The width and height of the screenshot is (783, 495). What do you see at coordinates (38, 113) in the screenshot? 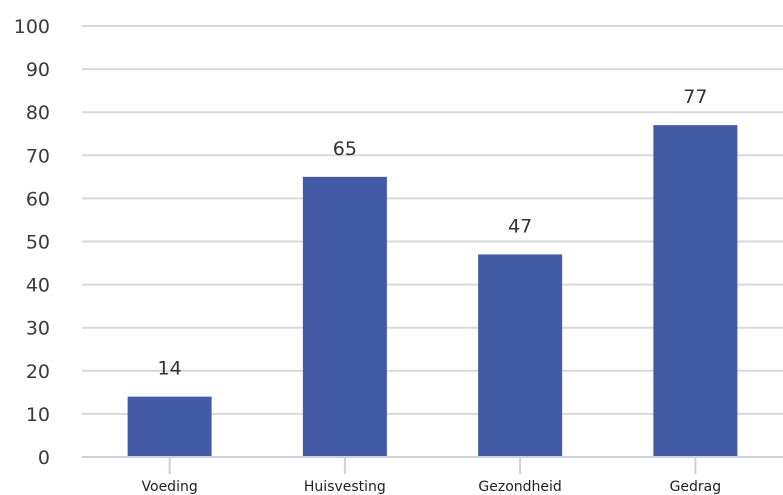
I see `y-tick-label: 80` at bounding box center [38, 113].